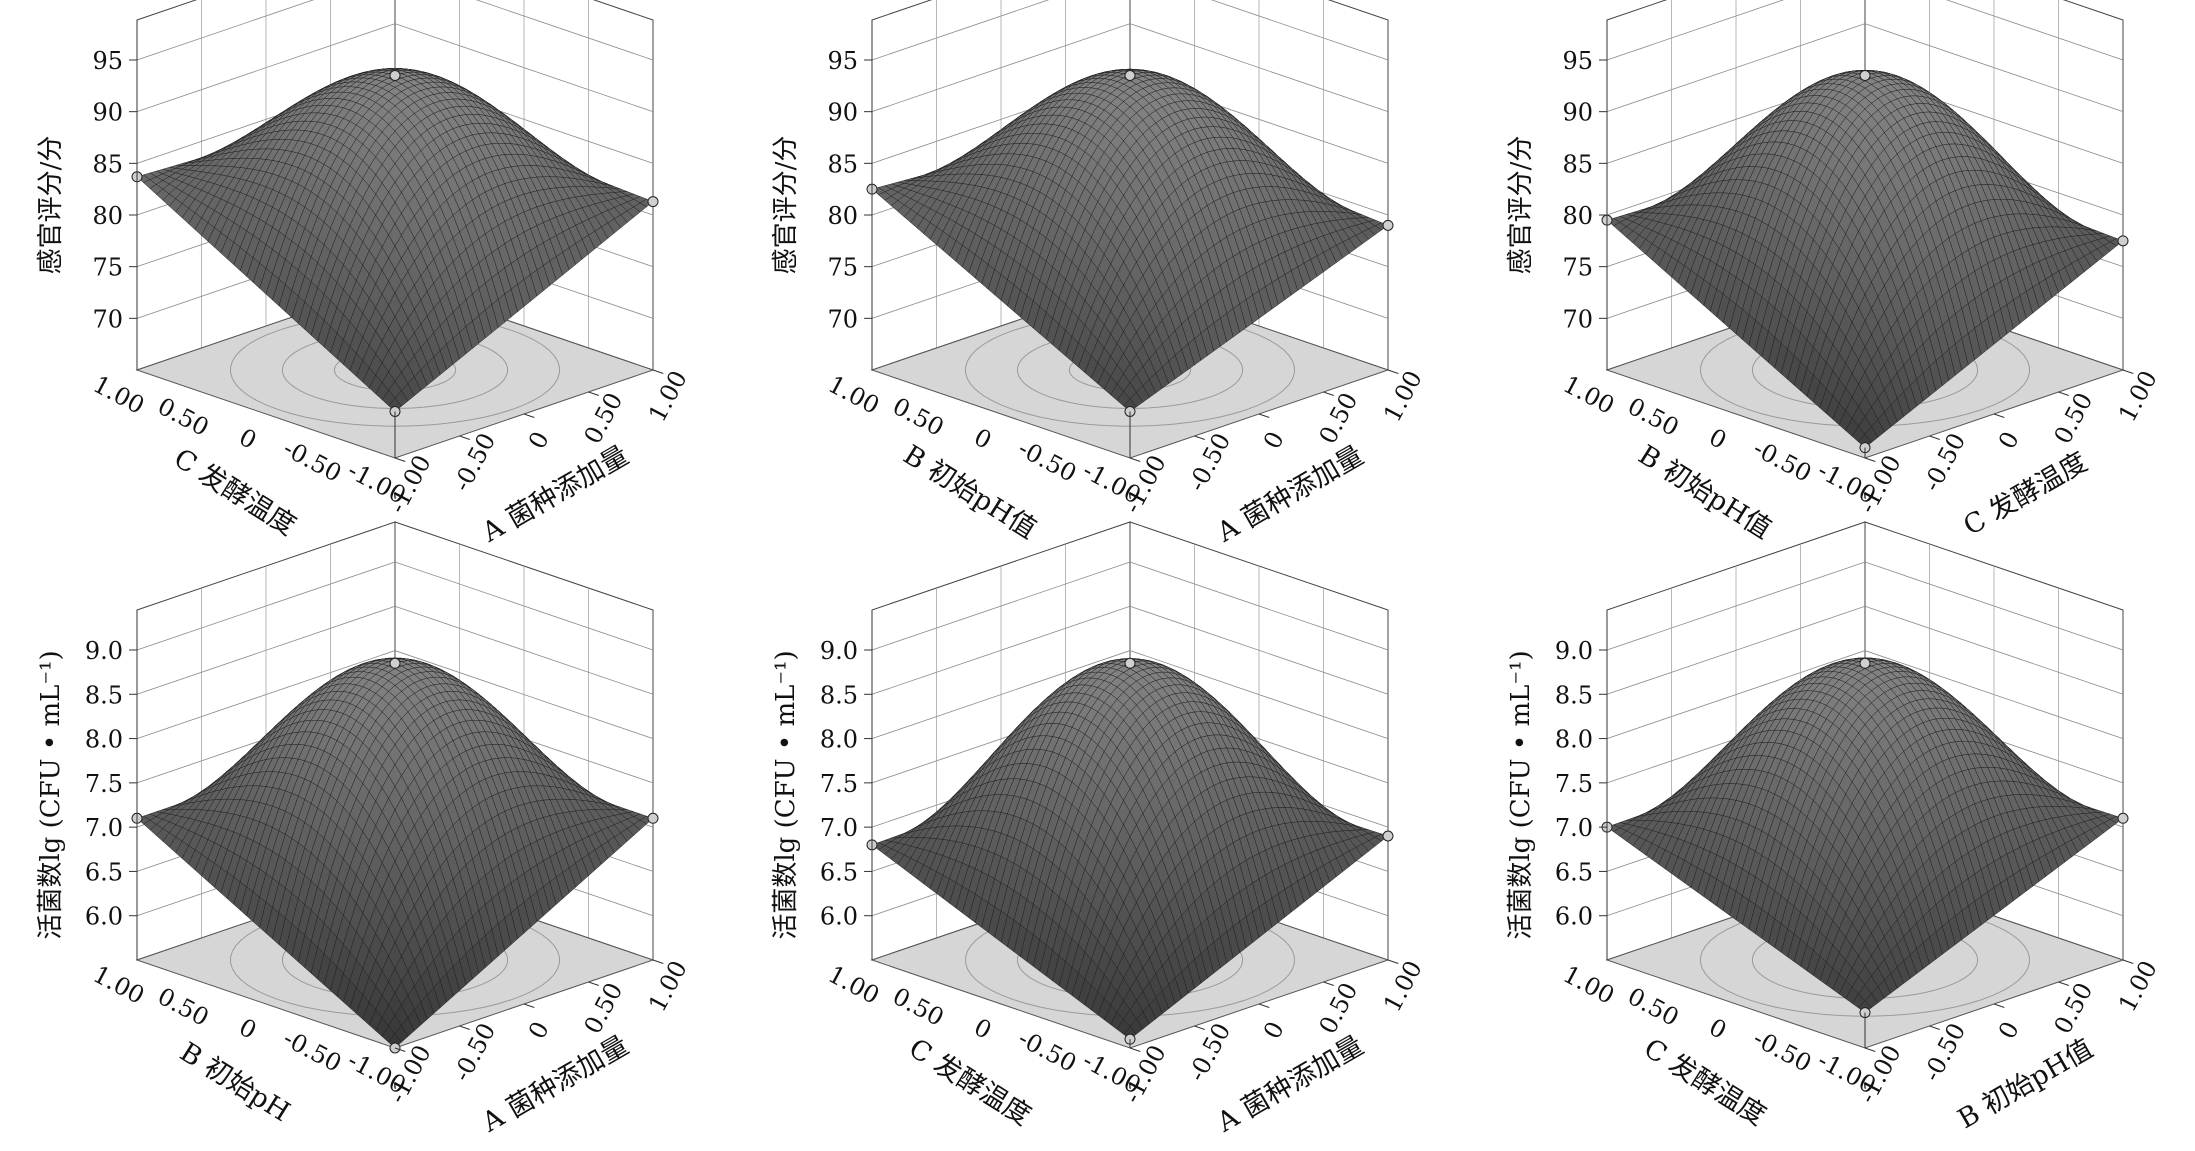  I want to click on response-surface, so click(395, 240).